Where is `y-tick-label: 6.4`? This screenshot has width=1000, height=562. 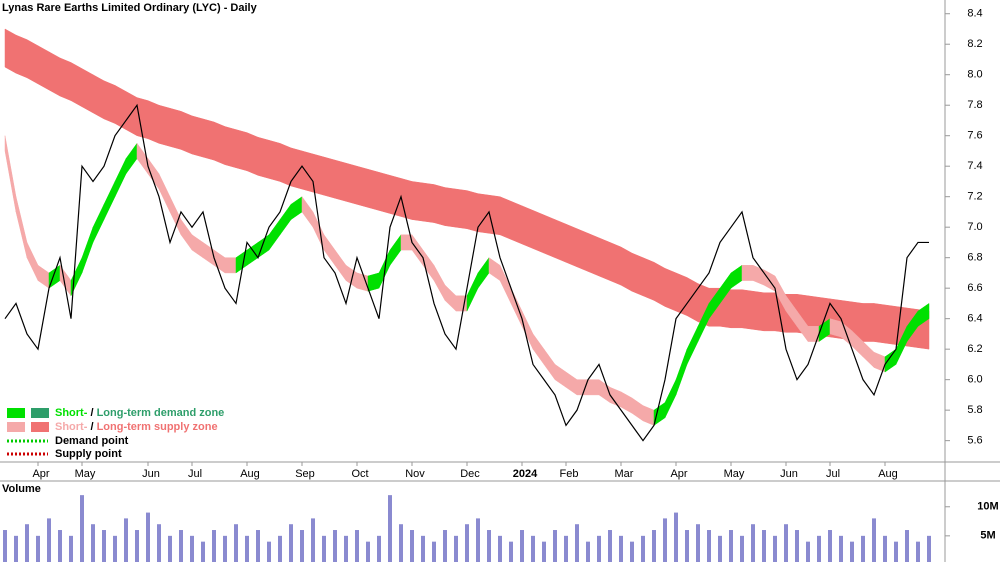 y-tick-label: 6.4 is located at coordinates (974, 319).